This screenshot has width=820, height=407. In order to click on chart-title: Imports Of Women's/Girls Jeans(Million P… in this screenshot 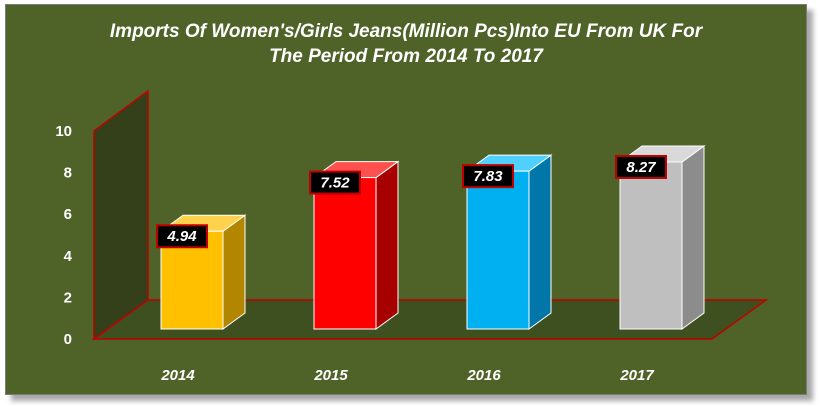, I will do `click(406, 44)`.